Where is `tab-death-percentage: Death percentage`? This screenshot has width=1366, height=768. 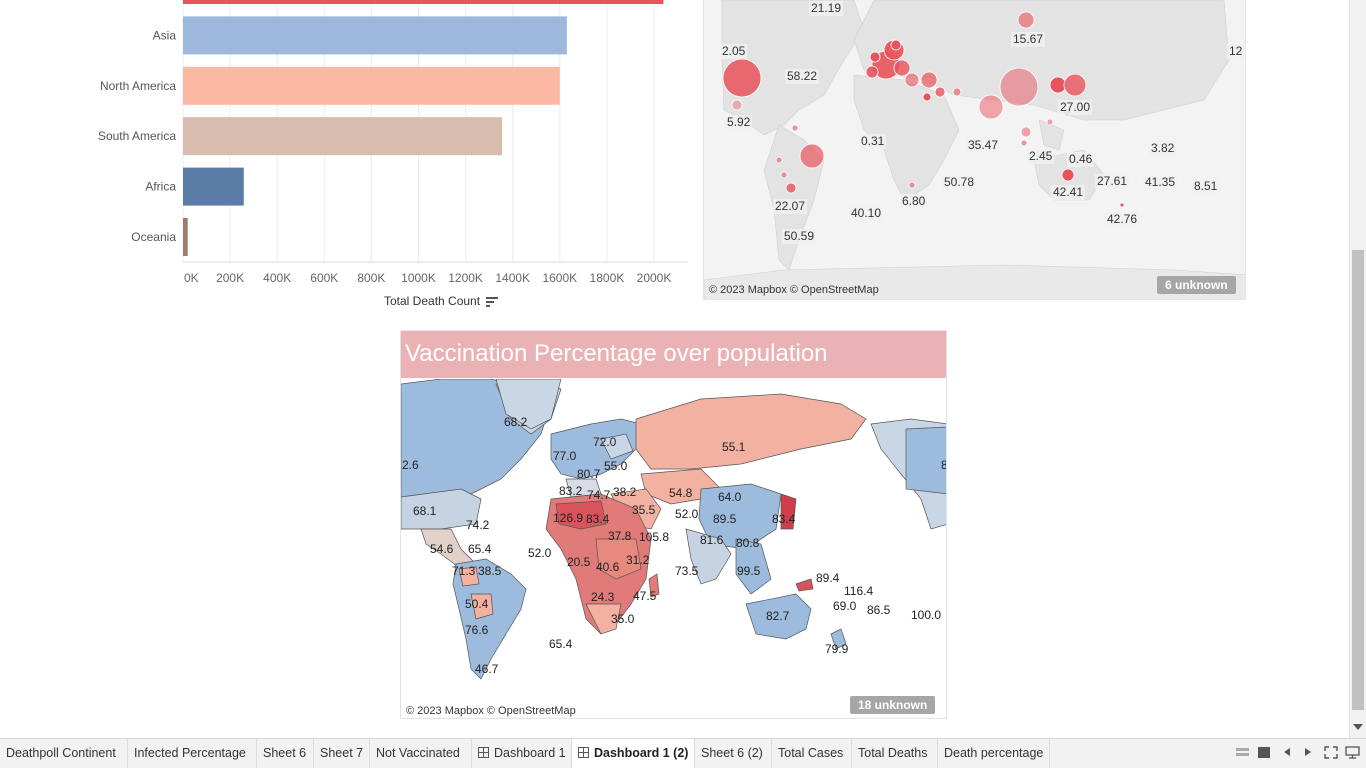 tab-death-percentage: Death percentage is located at coordinates (994, 753).